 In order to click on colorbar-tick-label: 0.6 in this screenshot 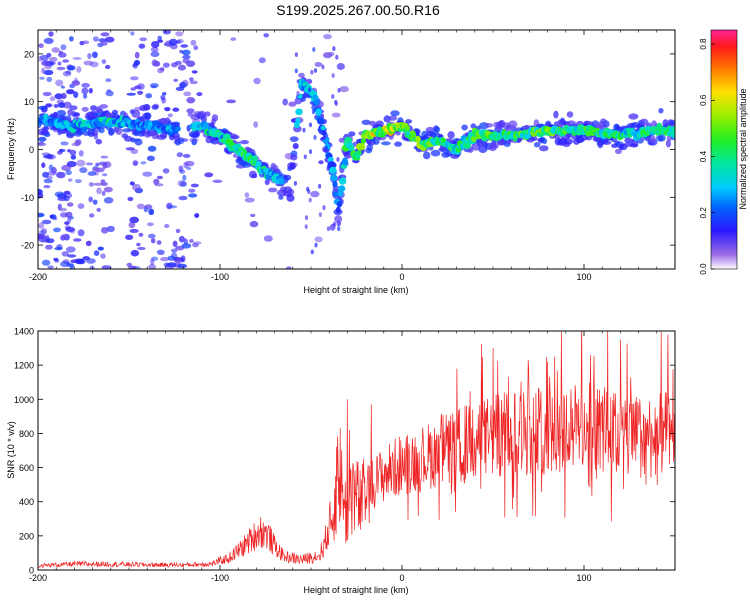, I will do `click(703, 100)`.